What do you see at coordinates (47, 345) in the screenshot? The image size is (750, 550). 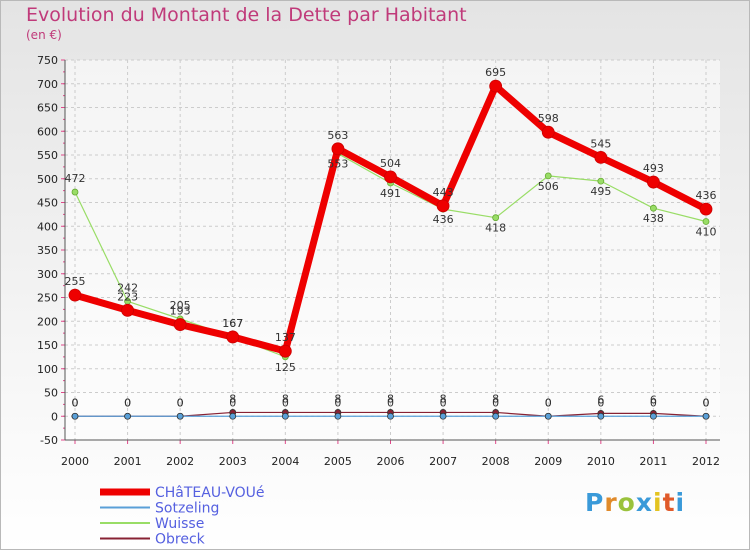 I see `y-tick-label: 150` at bounding box center [47, 345].